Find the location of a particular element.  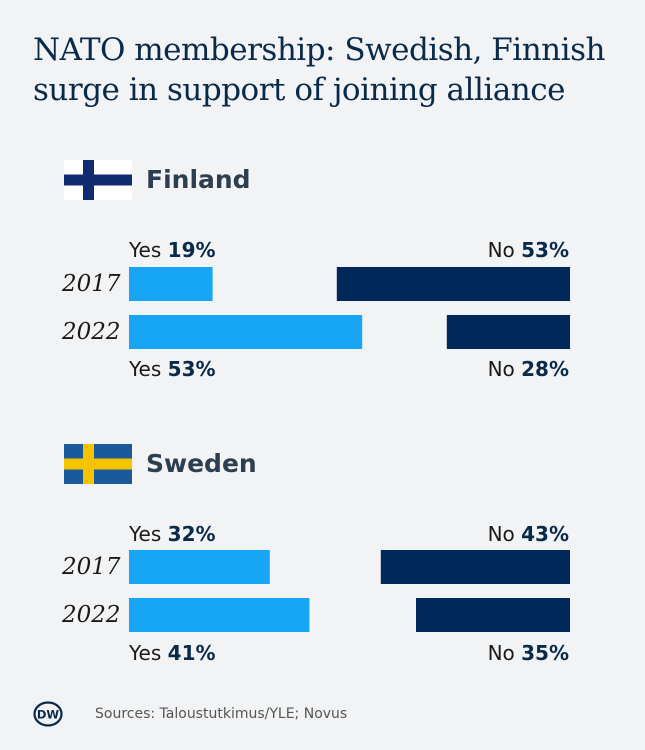

yes-value-2017: 19% is located at coordinates (191, 250).